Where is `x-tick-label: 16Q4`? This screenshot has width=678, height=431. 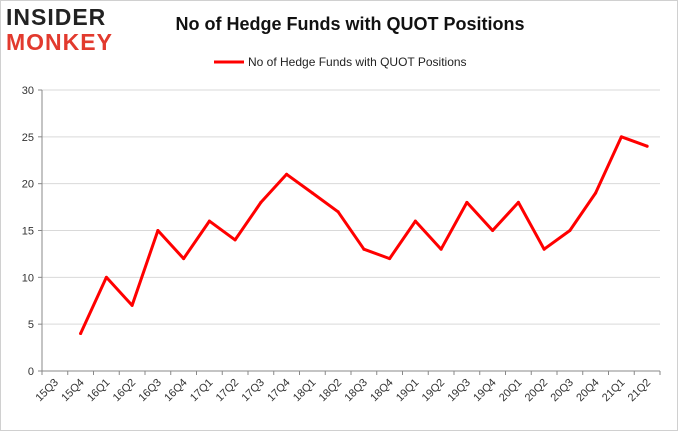 x-tick-label: 16Q4 is located at coordinates (176, 391).